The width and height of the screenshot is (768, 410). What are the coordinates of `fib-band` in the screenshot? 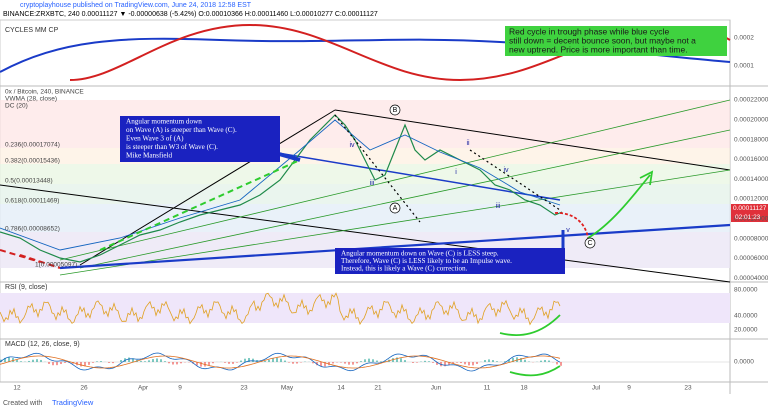 It's located at (365, 156).